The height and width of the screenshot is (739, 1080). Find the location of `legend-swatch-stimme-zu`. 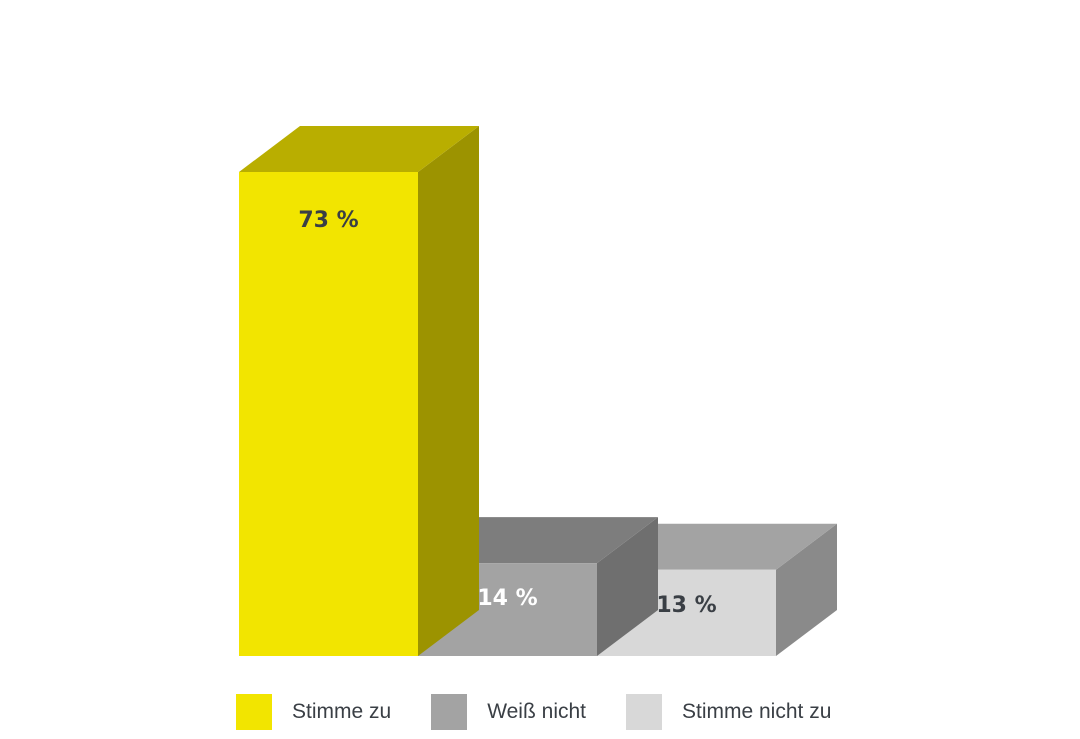

legend-swatch-stimme-zu is located at coordinates (254, 712).